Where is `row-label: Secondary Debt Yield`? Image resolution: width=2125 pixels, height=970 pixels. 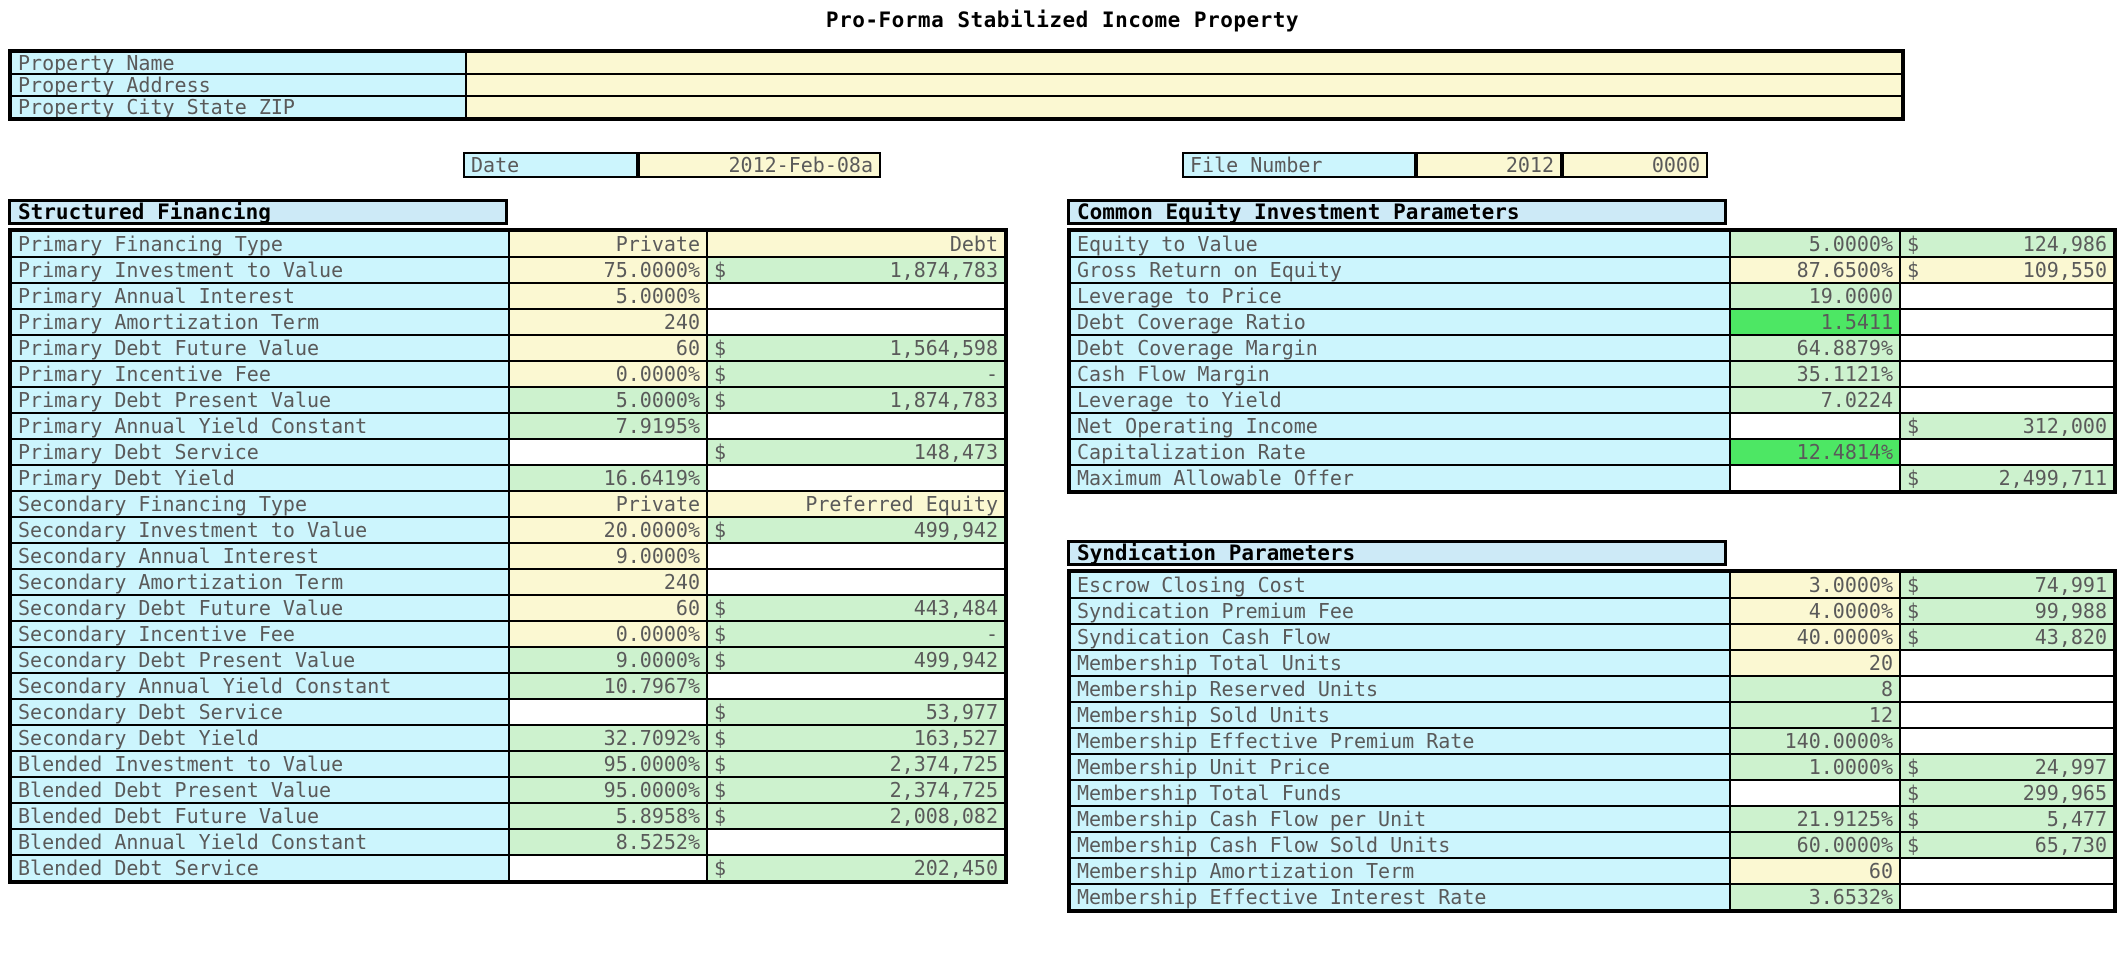
row-label: Secondary Debt Yield is located at coordinates (260, 738).